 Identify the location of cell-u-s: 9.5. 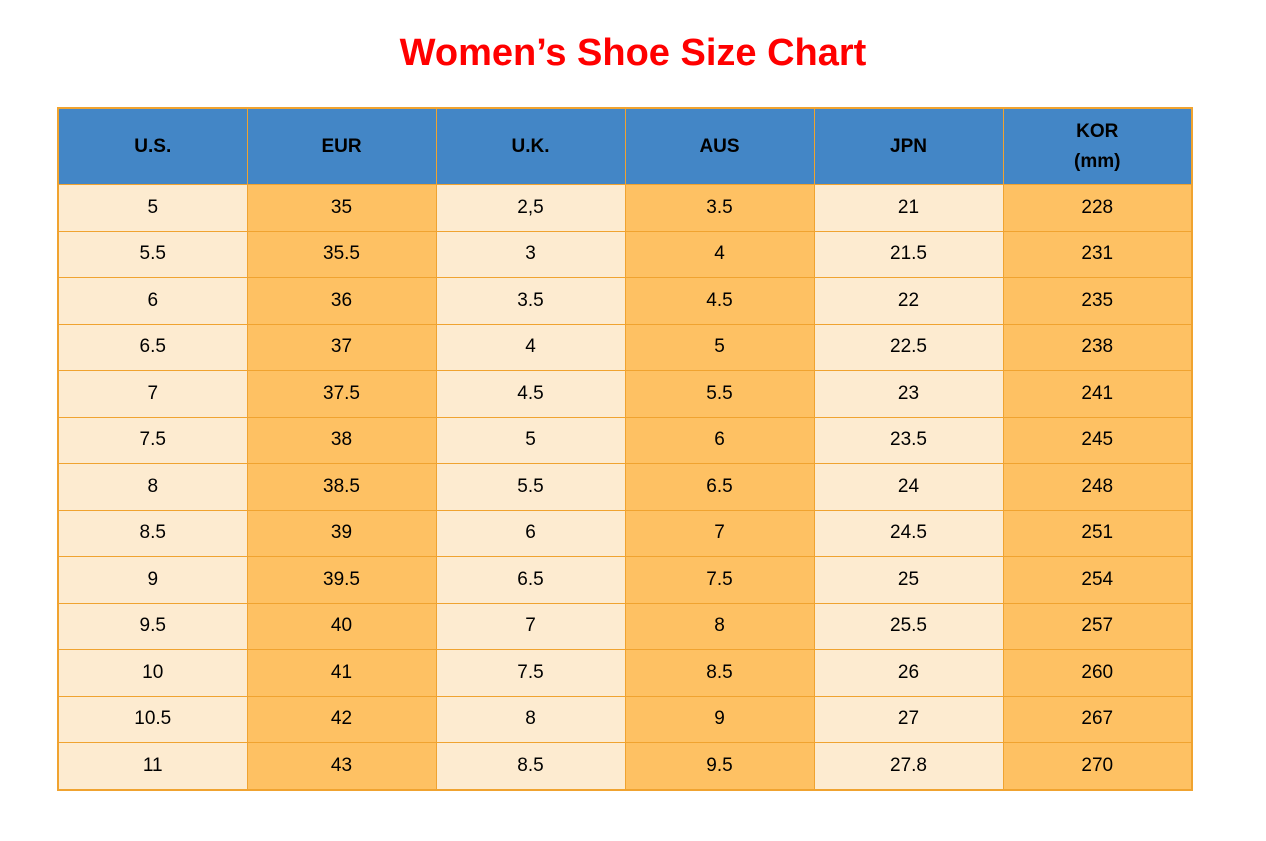
(152, 626).